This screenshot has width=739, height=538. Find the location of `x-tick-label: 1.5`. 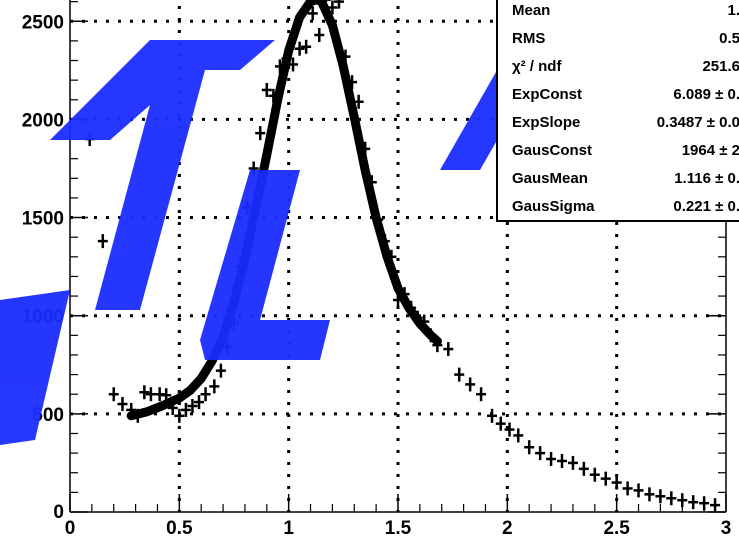

x-tick-label: 1.5 is located at coordinates (398, 528).